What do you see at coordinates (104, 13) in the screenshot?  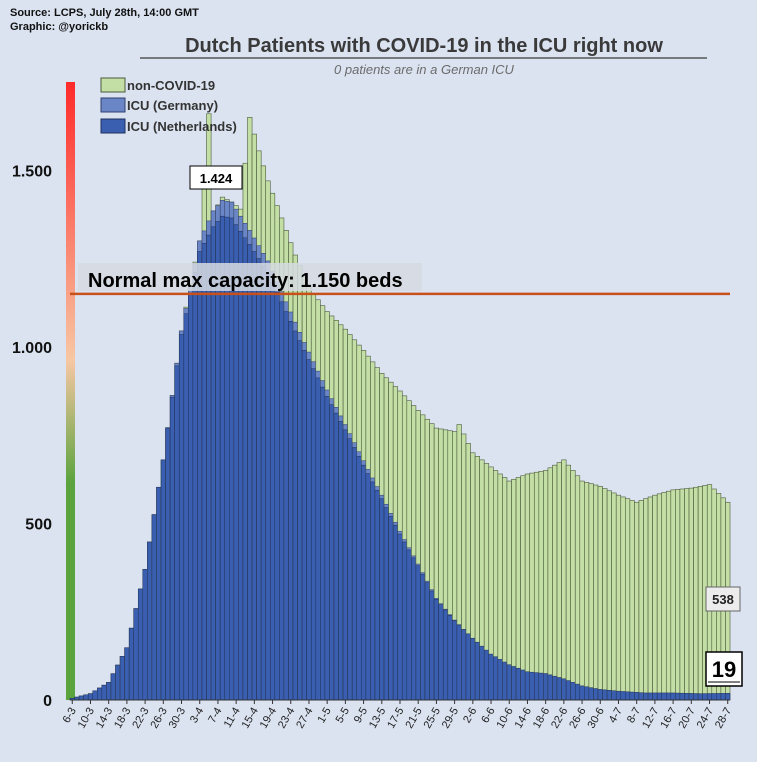 I see `source-text: Source: LCPS, July 28th, 14:00 GMT` at bounding box center [104, 13].